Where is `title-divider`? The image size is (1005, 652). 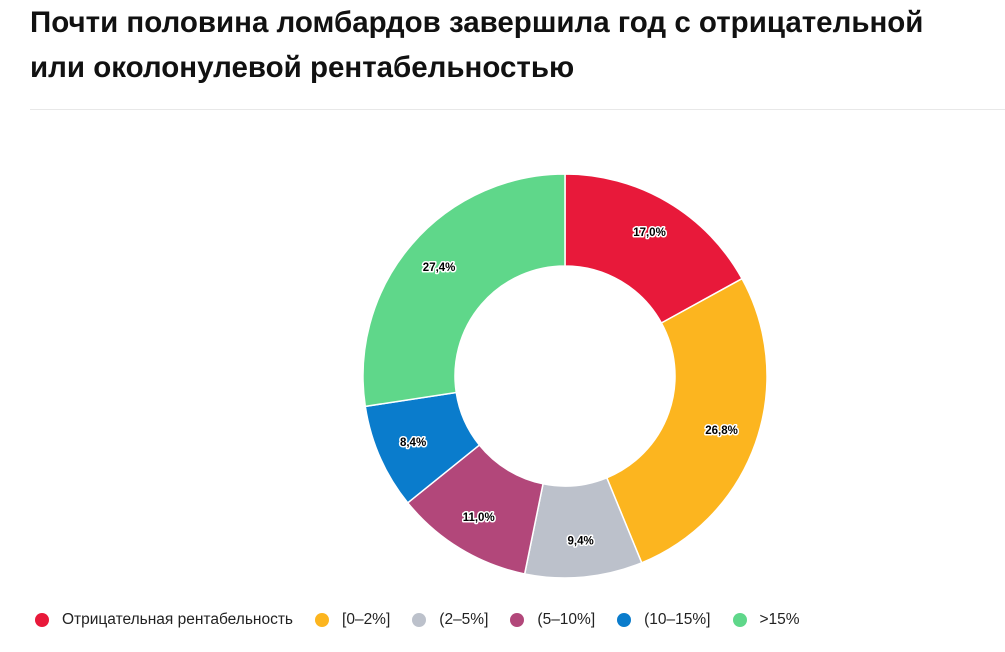
title-divider is located at coordinates (517, 109).